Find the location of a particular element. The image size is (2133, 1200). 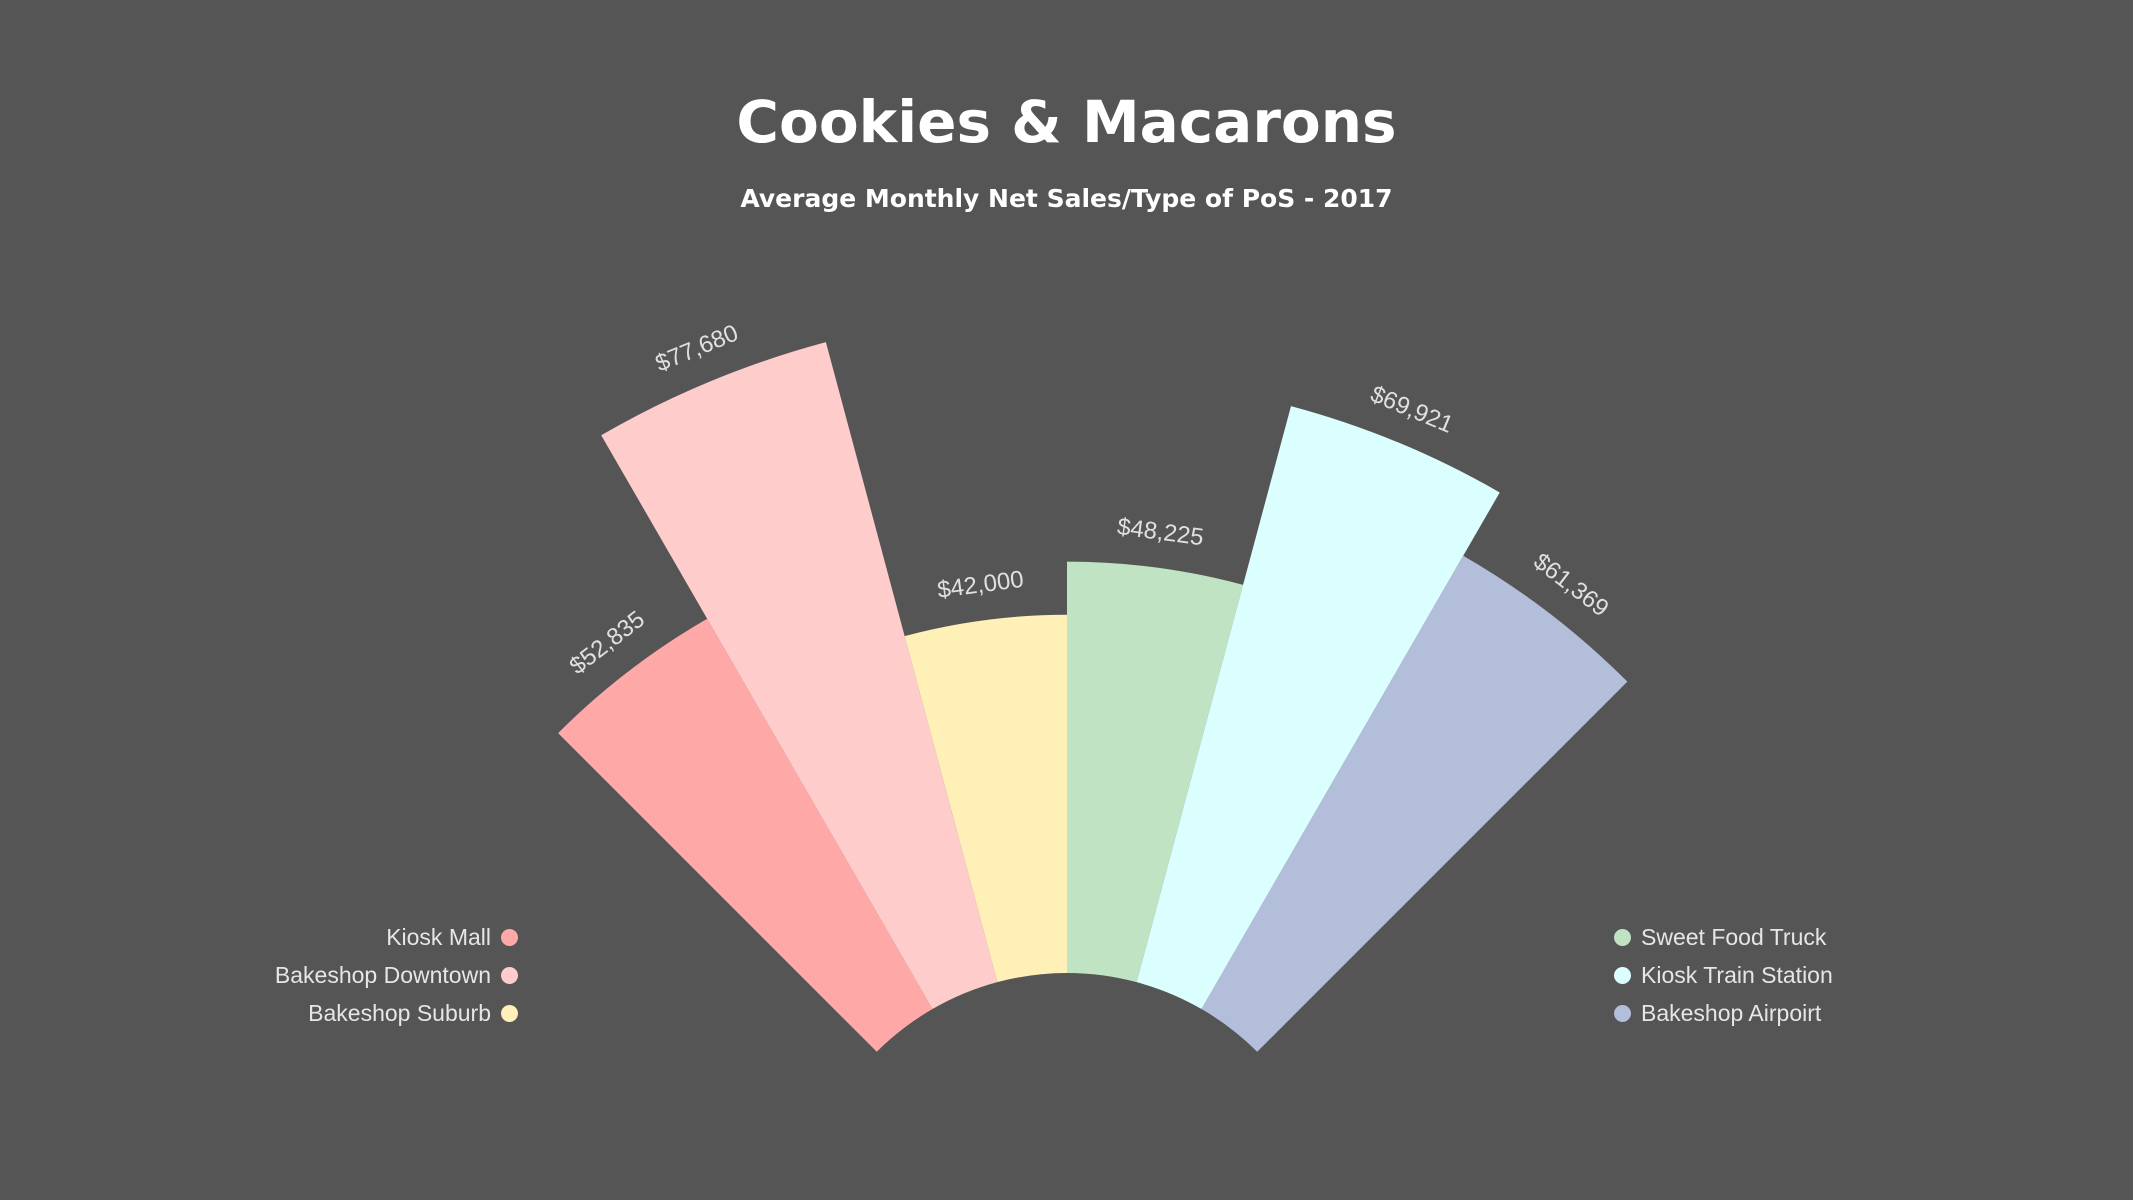

legend-label: Bakeshop Airpoirt is located at coordinates (1731, 1012).